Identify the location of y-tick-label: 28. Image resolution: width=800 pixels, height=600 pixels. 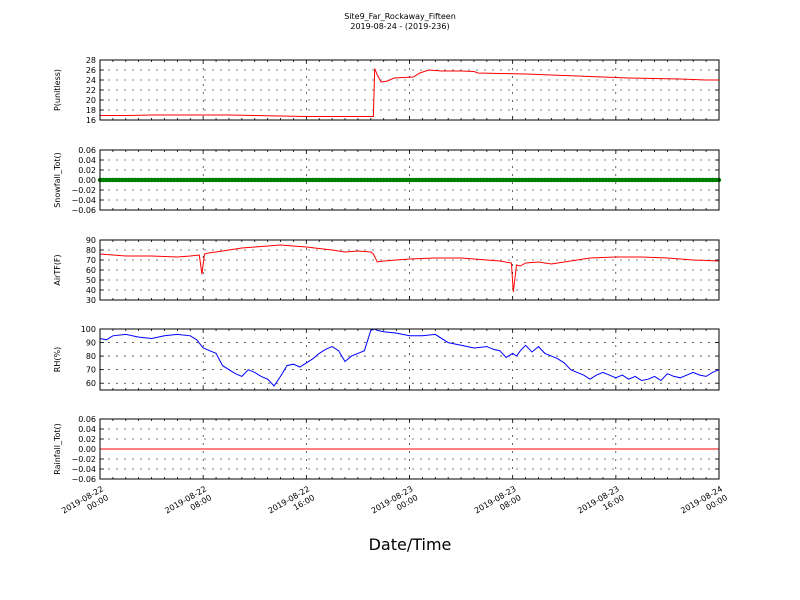
(91, 60).